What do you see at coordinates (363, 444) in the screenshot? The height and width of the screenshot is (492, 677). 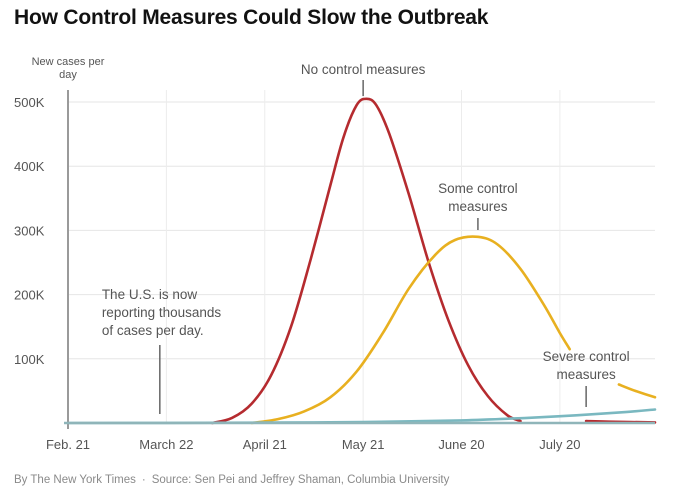 I see `x-tick-label: May 21` at bounding box center [363, 444].